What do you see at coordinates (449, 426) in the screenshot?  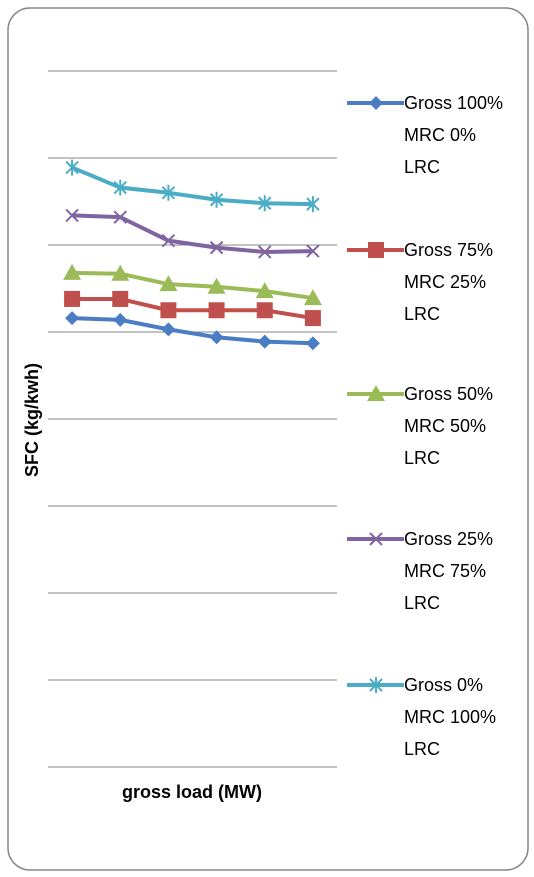 I see `legend-label: Gross 50% MRC 50% LRC` at bounding box center [449, 426].